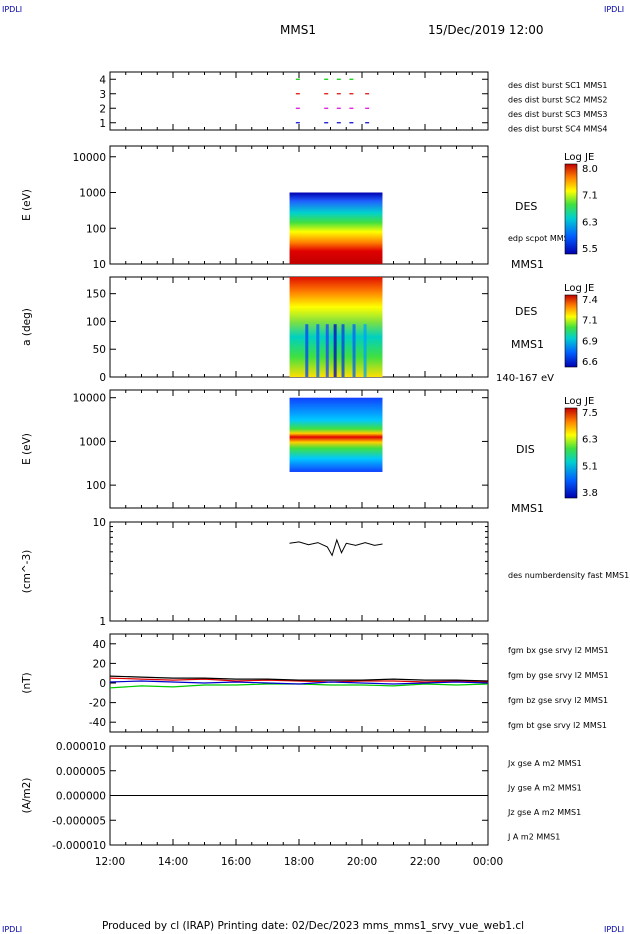 This screenshot has height=934, width=630. Describe the element at coordinates (533, 837) in the screenshot. I see `legend-label: J A m2 MMS1` at that location.